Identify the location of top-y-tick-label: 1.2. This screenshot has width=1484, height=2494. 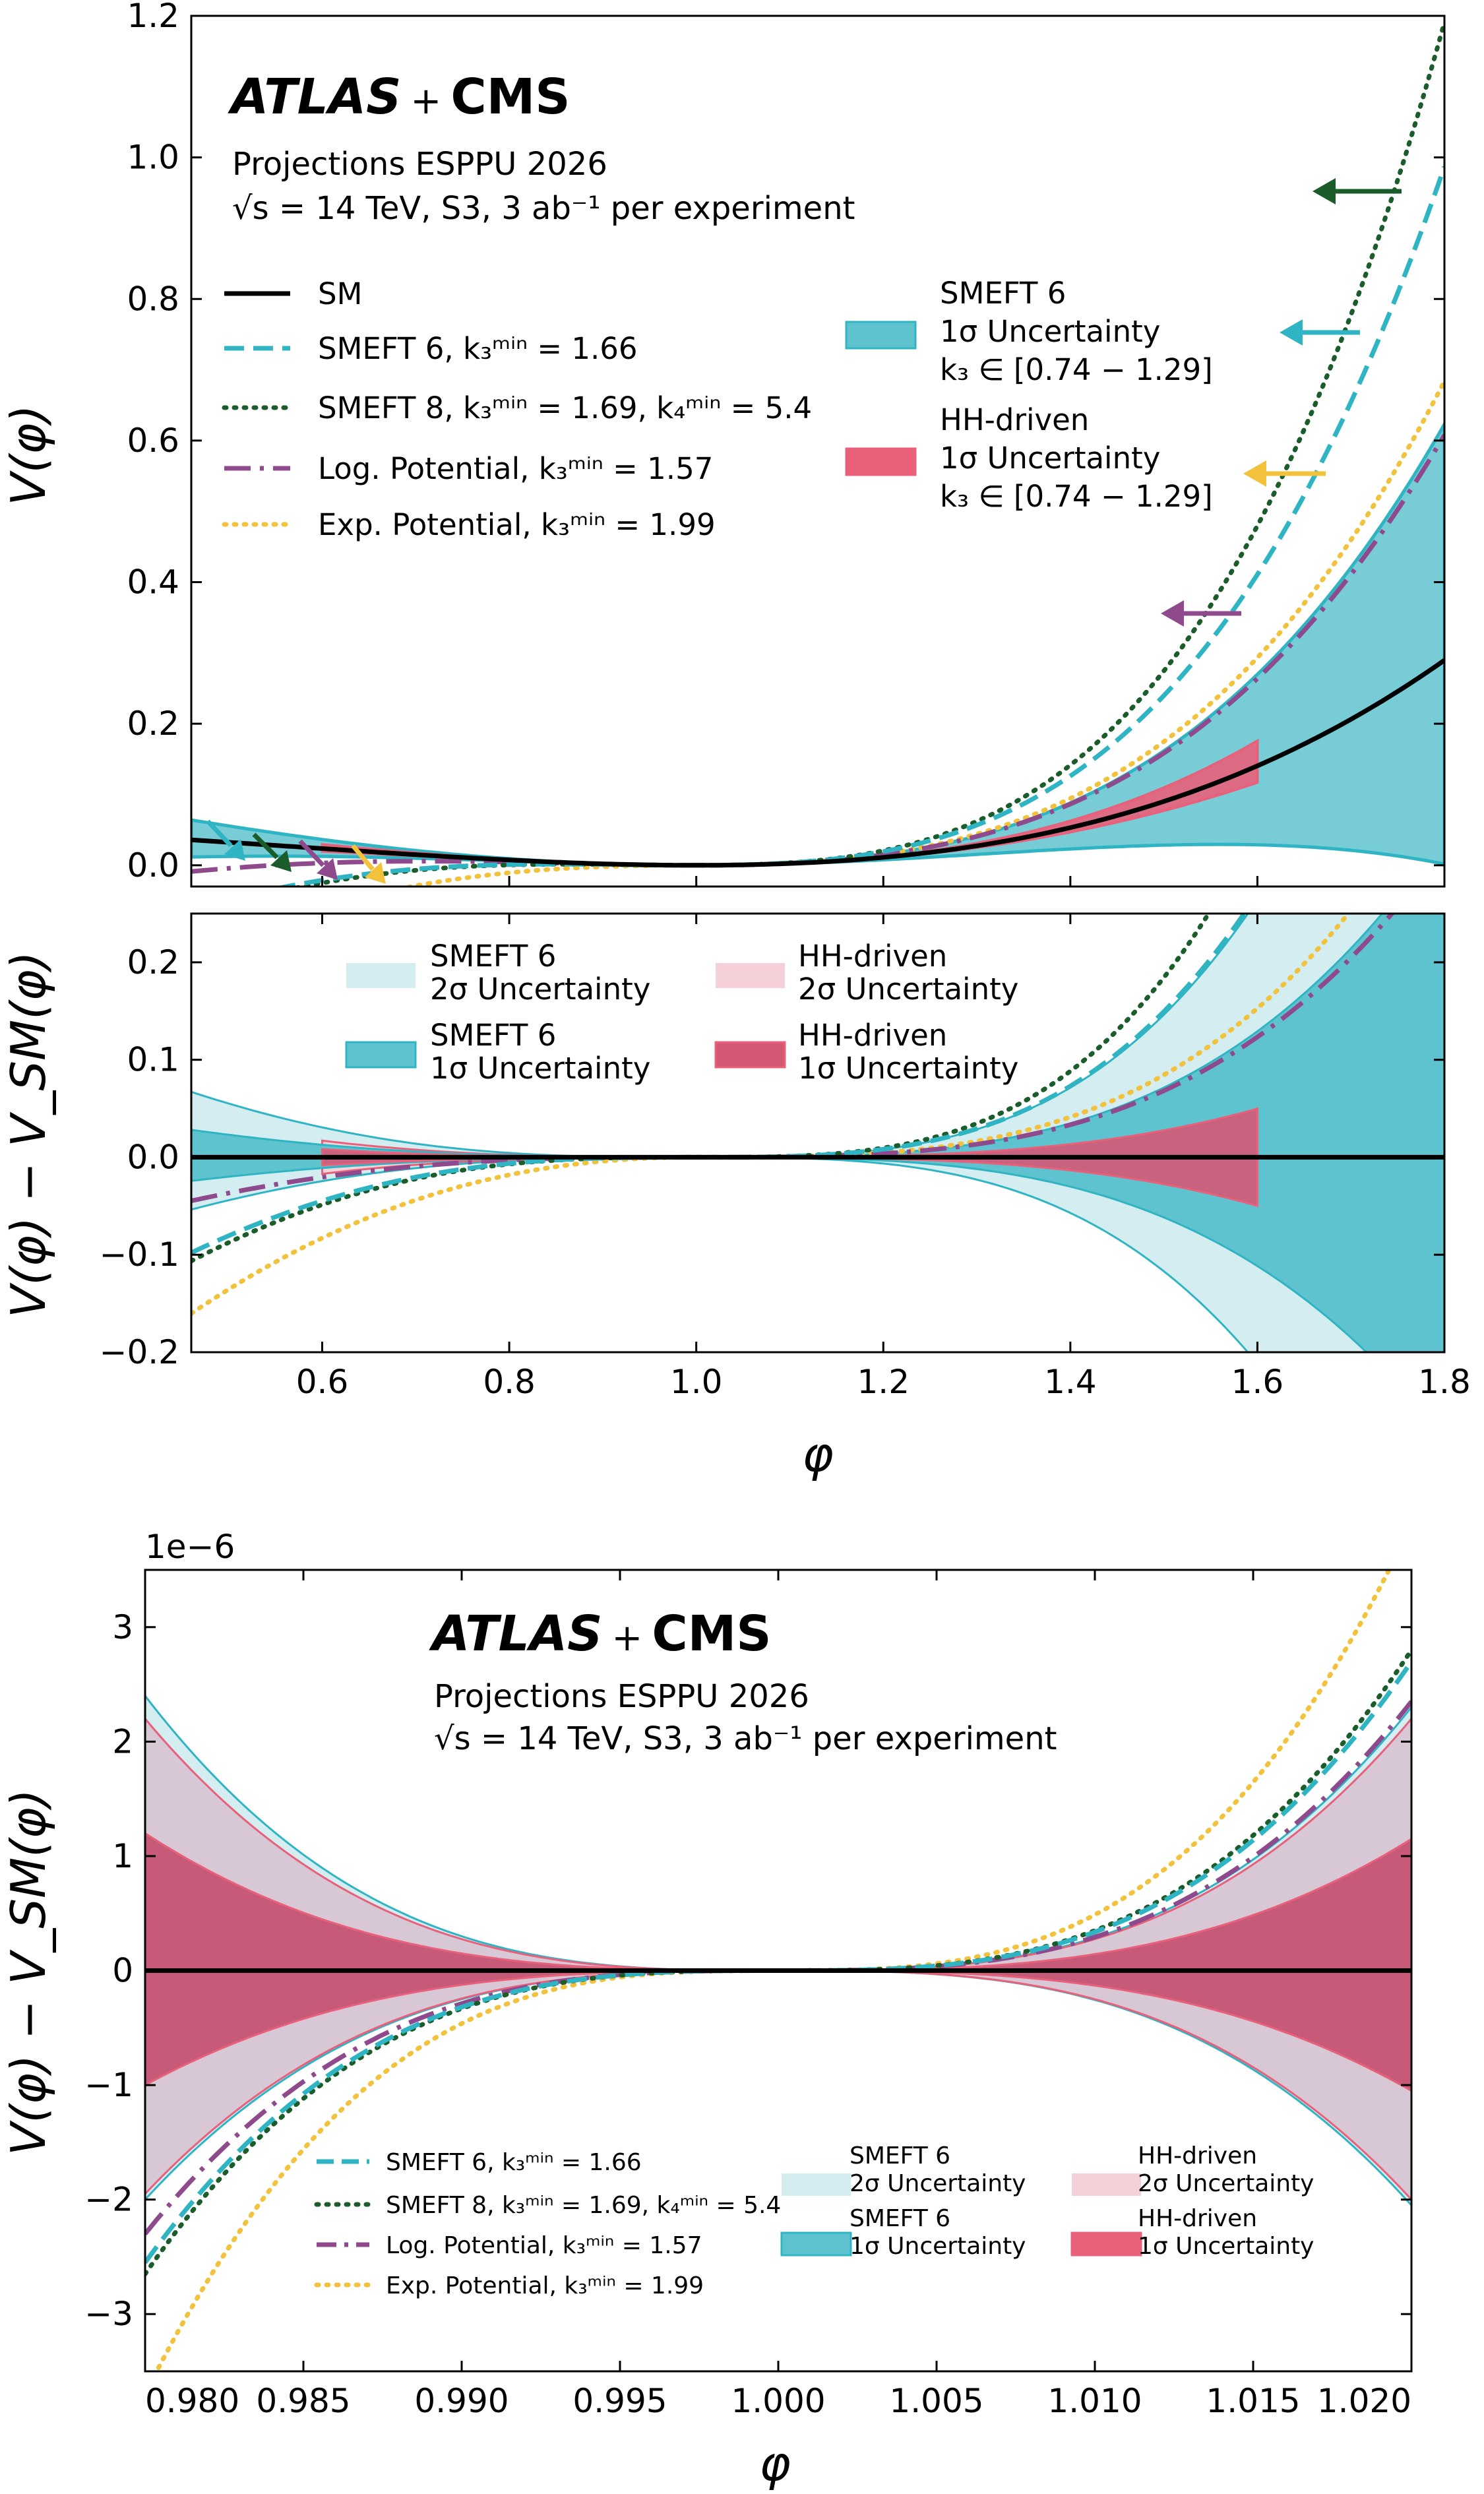
(153, 17).